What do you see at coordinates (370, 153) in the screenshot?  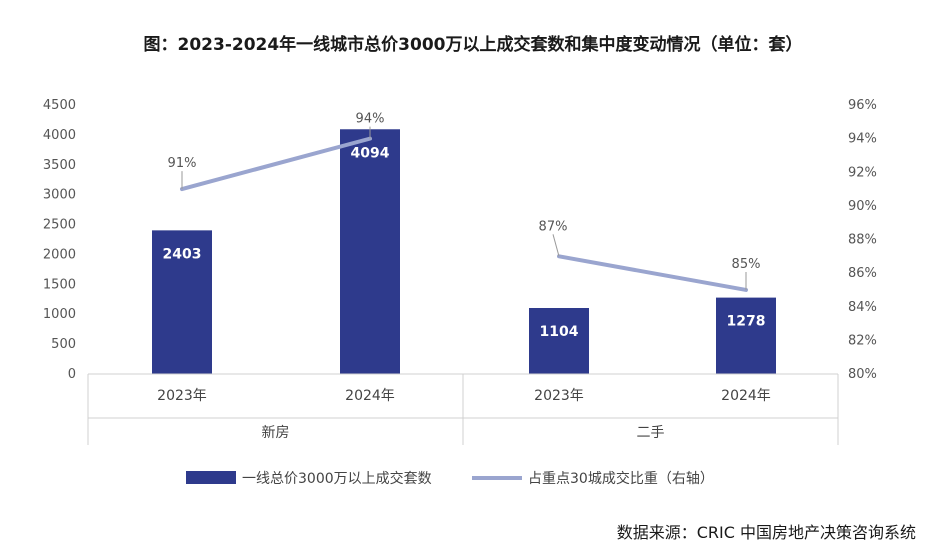 I see `bar-value-label: 4094` at bounding box center [370, 153].